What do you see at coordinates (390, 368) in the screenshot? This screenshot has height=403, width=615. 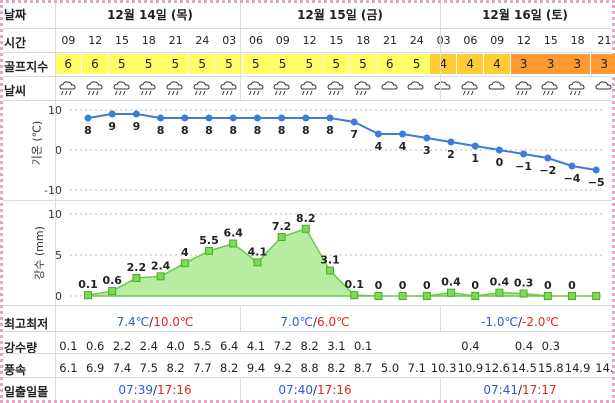 I see `wind-cell: 5.0` at bounding box center [390, 368].